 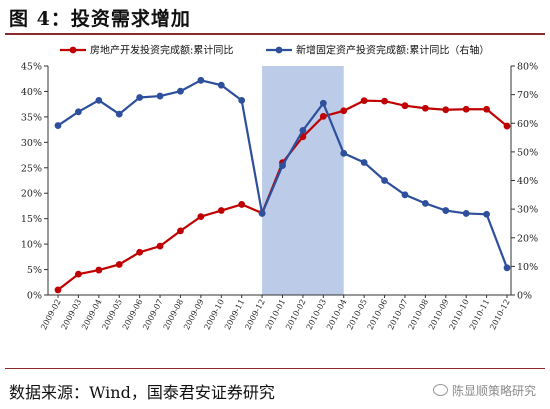 What do you see at coordinates (527, 152) in the screenshot?
I see `y-right-tick-label: 50%` at bounding box center [527, 152].